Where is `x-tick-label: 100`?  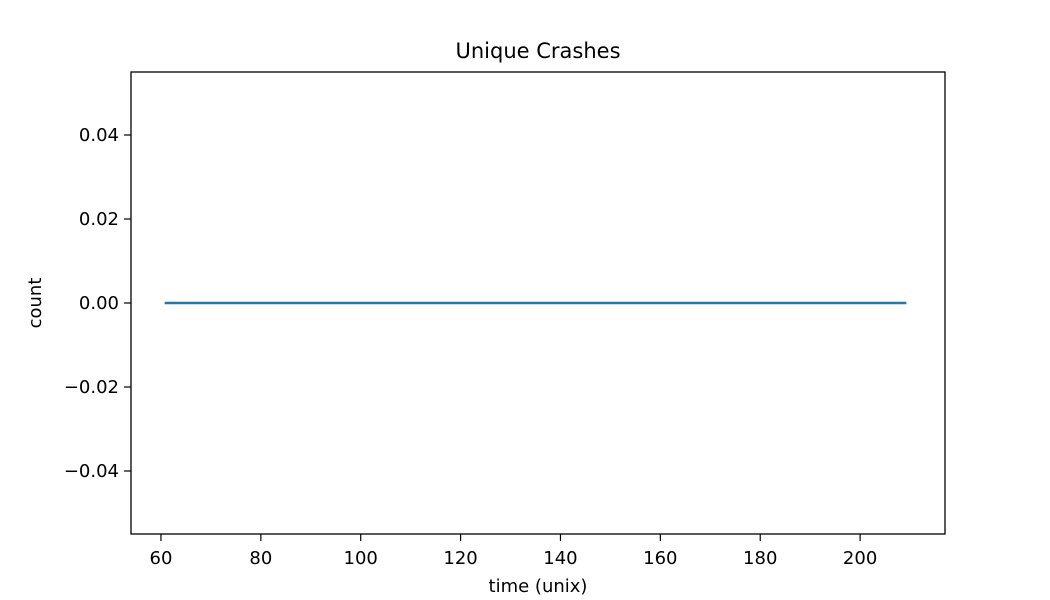 x-tick-label: 100 is located at coordinates (361, 558).